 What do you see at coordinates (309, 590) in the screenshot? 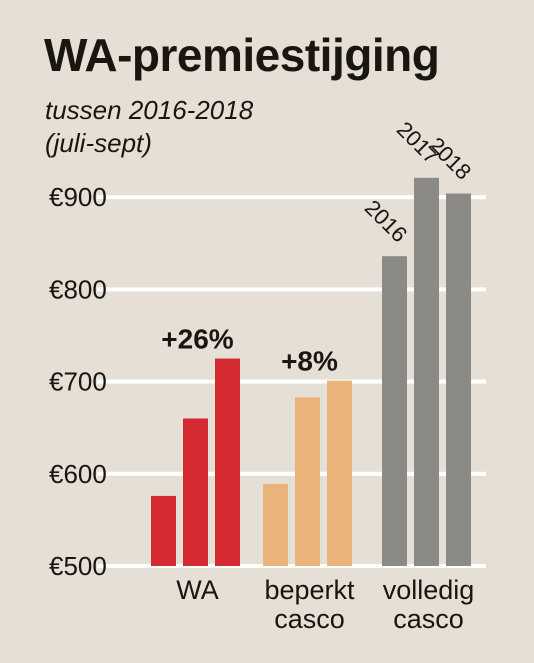
I see `category-label-1-0: beperkt` at bounding box center [309, 590].